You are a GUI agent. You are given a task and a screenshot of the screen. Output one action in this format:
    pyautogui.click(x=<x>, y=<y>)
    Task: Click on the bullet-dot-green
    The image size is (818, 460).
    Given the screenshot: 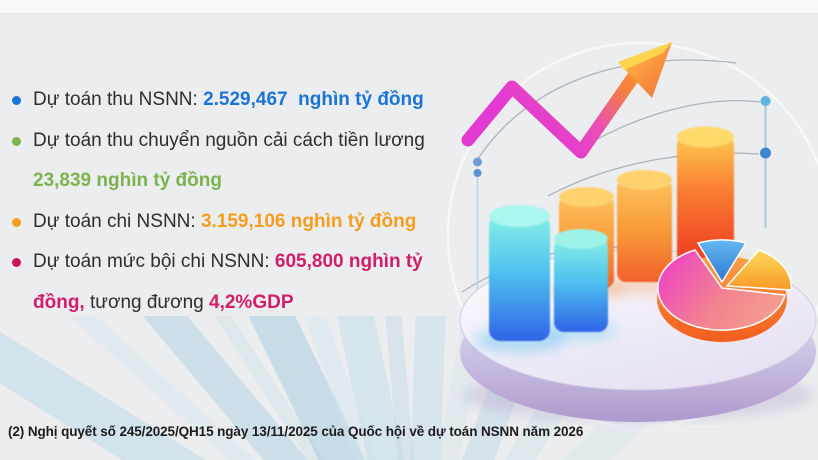 What is the action you would take?
    pyautogui.click(x=16, y=141)
    